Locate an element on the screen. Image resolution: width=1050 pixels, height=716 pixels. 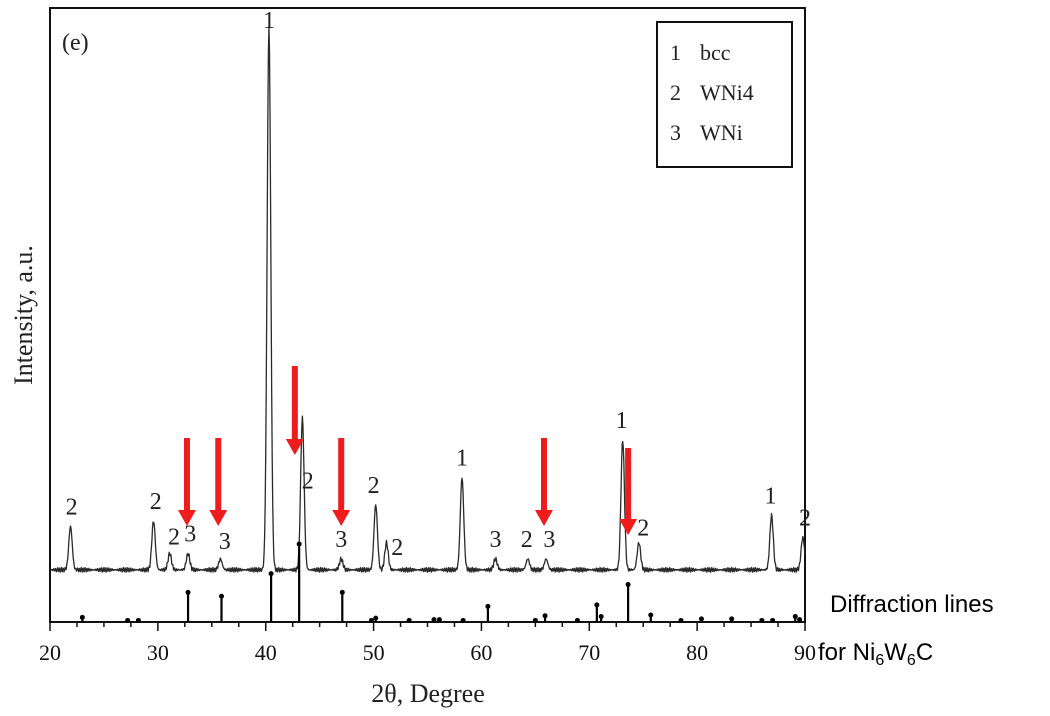
diffraction-lines-label-compound: for Ni6W6C is located at coordinates (875, 654).